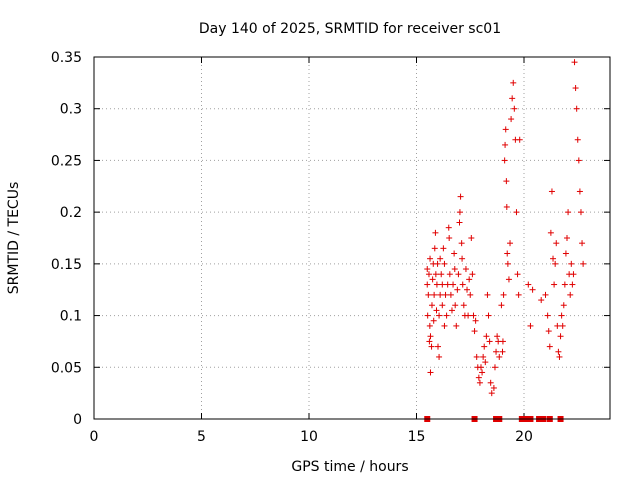 Image resolution: width=640 pixels, height=480 pixels. Describe the element at coordinates (14, 238) in the screenshot. I see `y-axis-label: SRMTID / TECUs` at that location.